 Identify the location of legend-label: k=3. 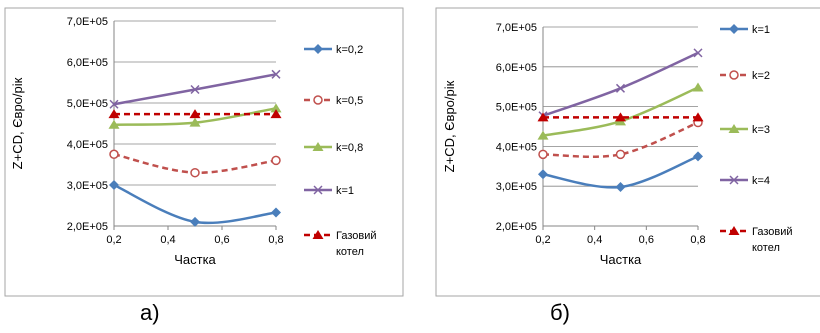
(761, 130).